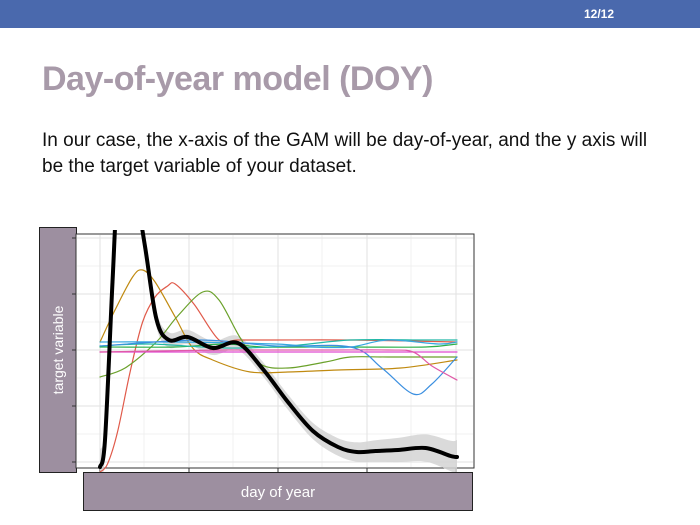 This screenshot has width=700, height=525. I want to click on x-axis-label: day of year, so click(278, 492).